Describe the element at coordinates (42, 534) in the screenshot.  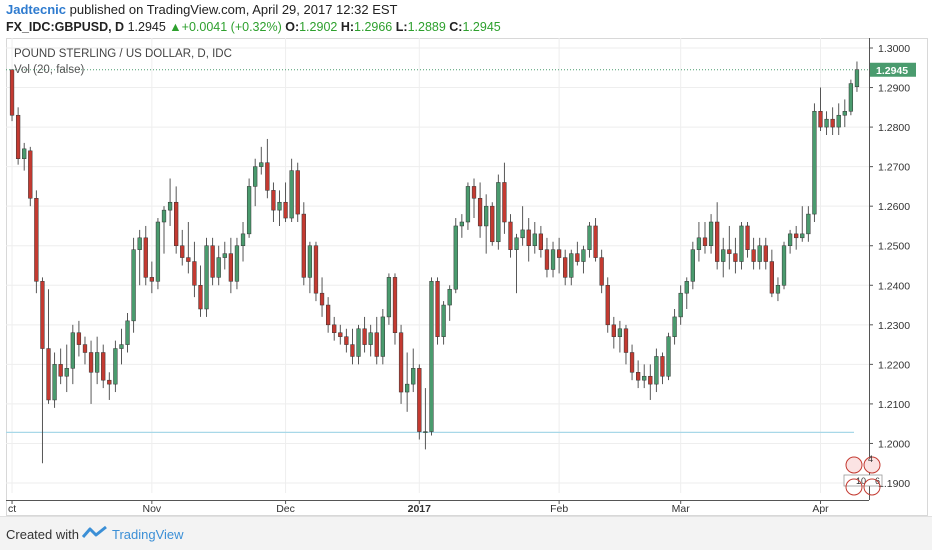
I see `created-with-label: Created with` at that location.